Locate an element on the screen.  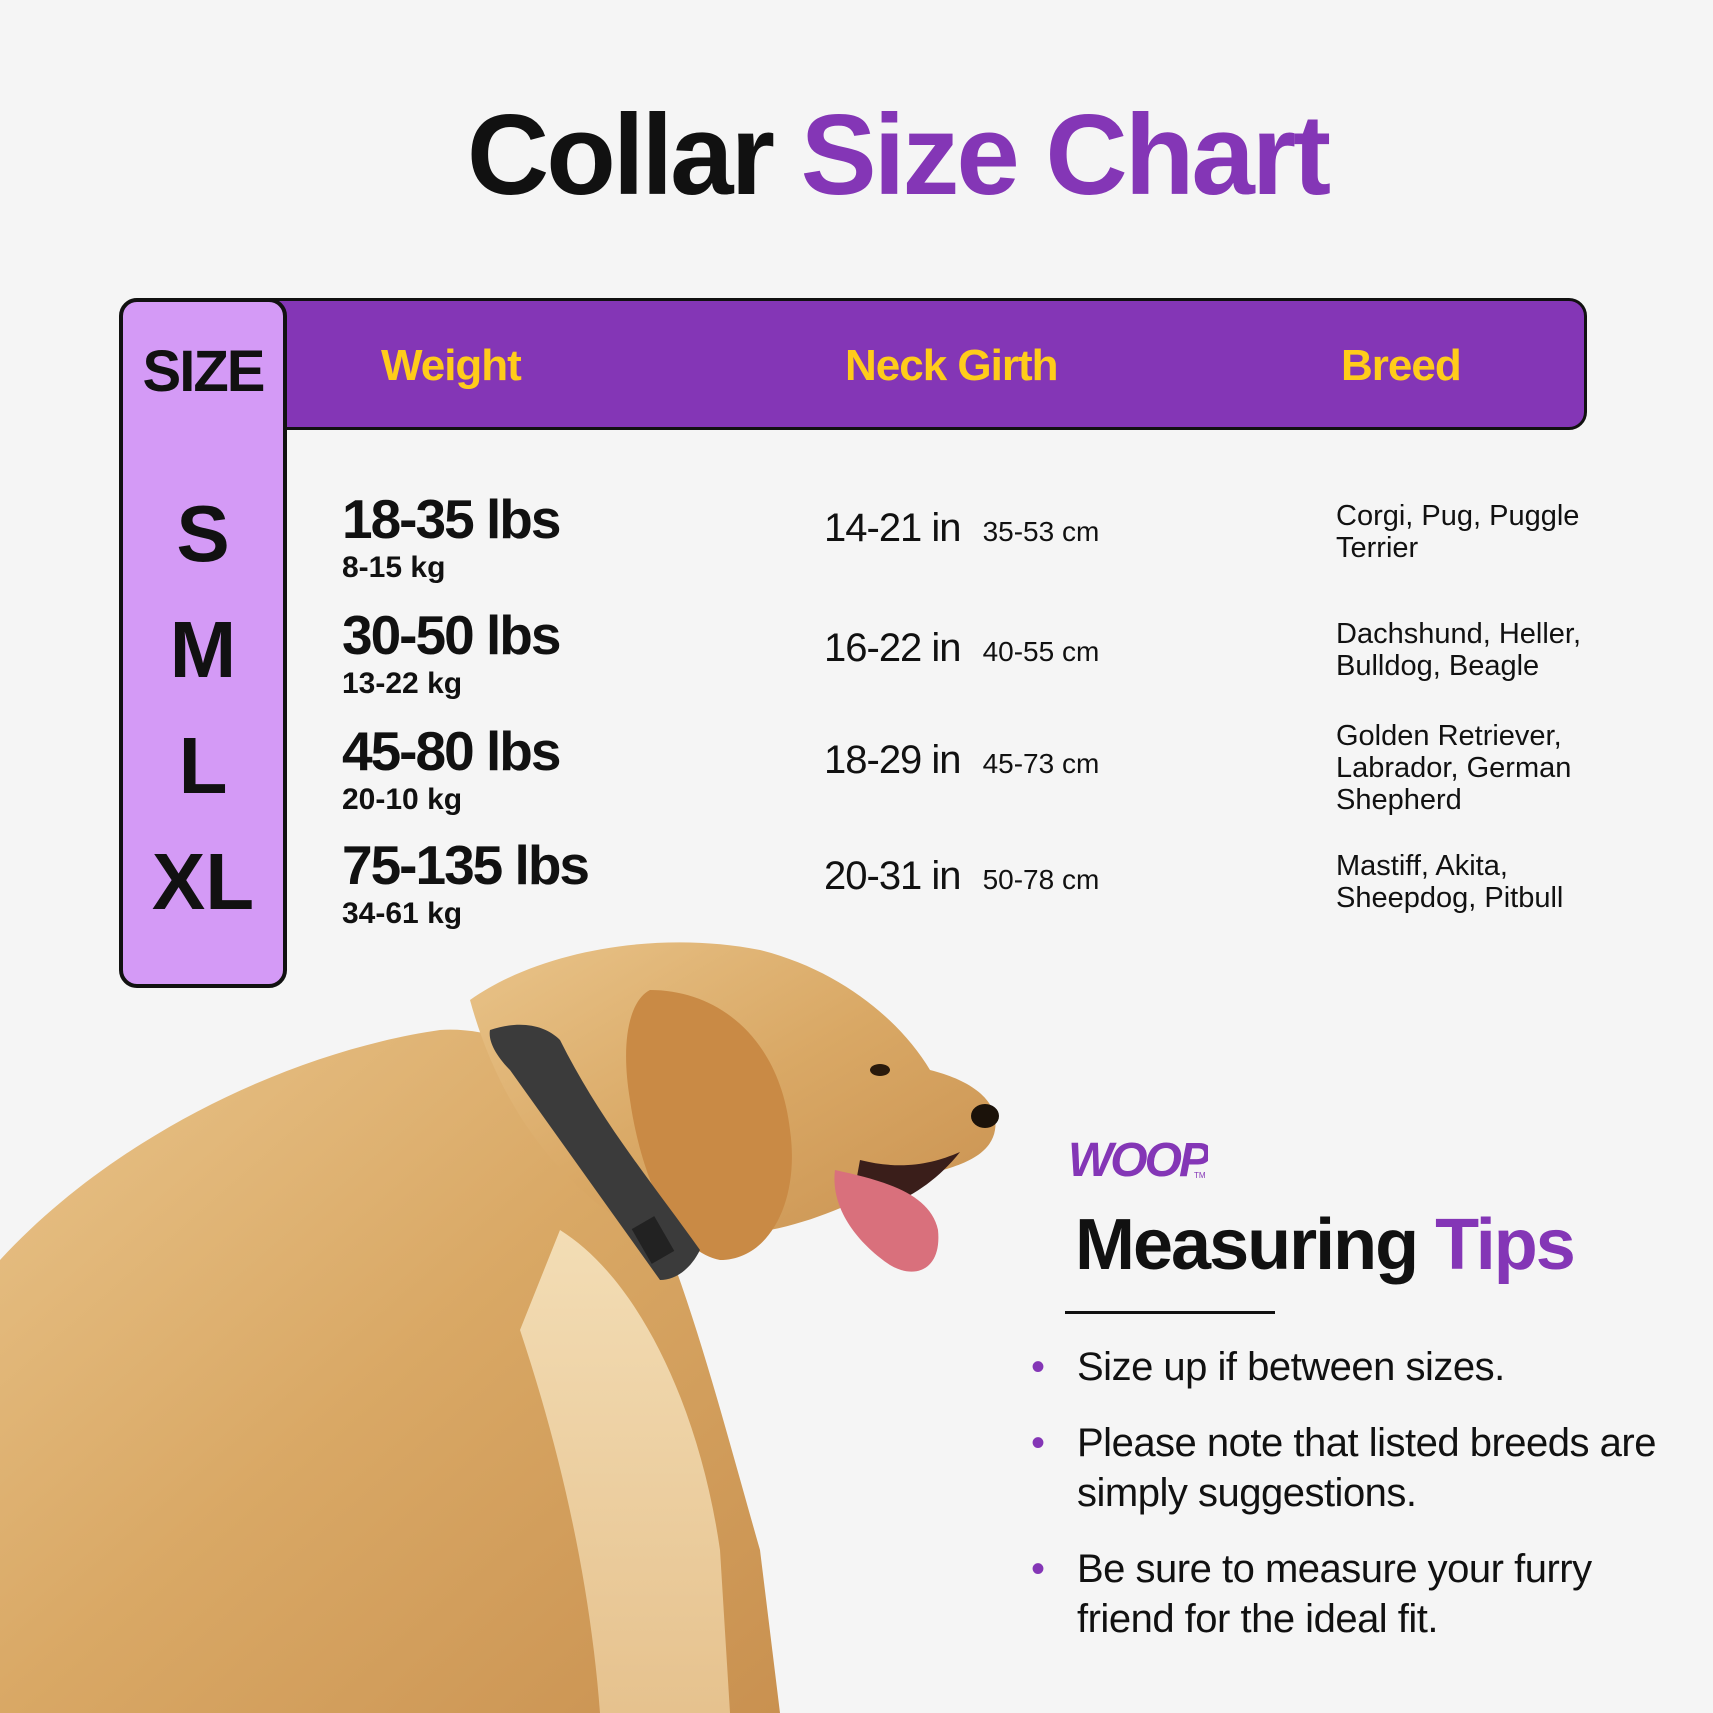
girth-cm: 40-55 cm is located at coordinates (1041, 651).